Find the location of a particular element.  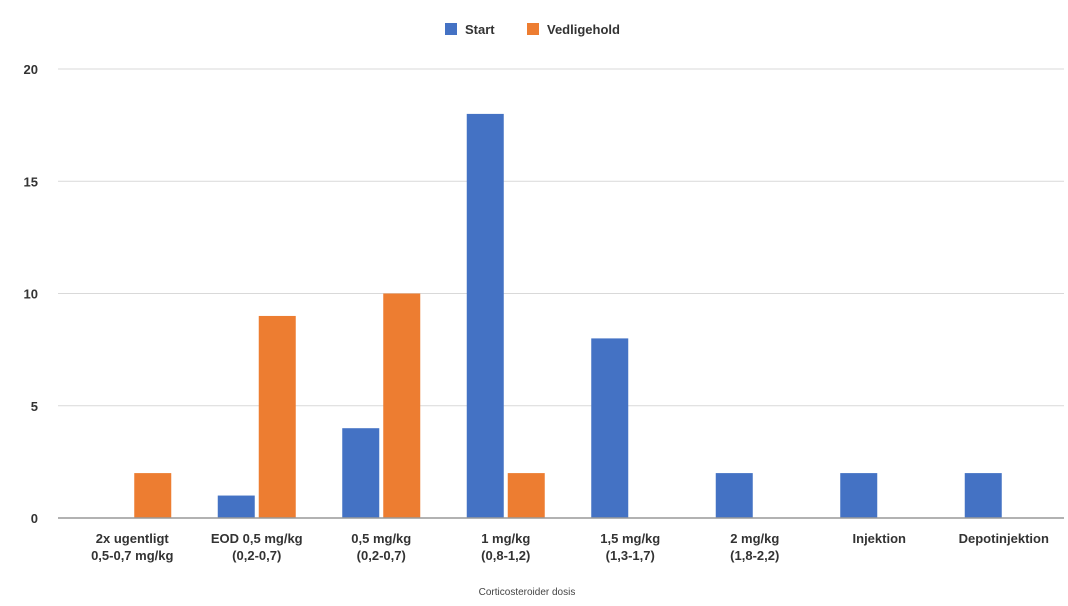

x-category-label: 1 mg/kg (0,8-1,2) is located at coordinates (505, 547).